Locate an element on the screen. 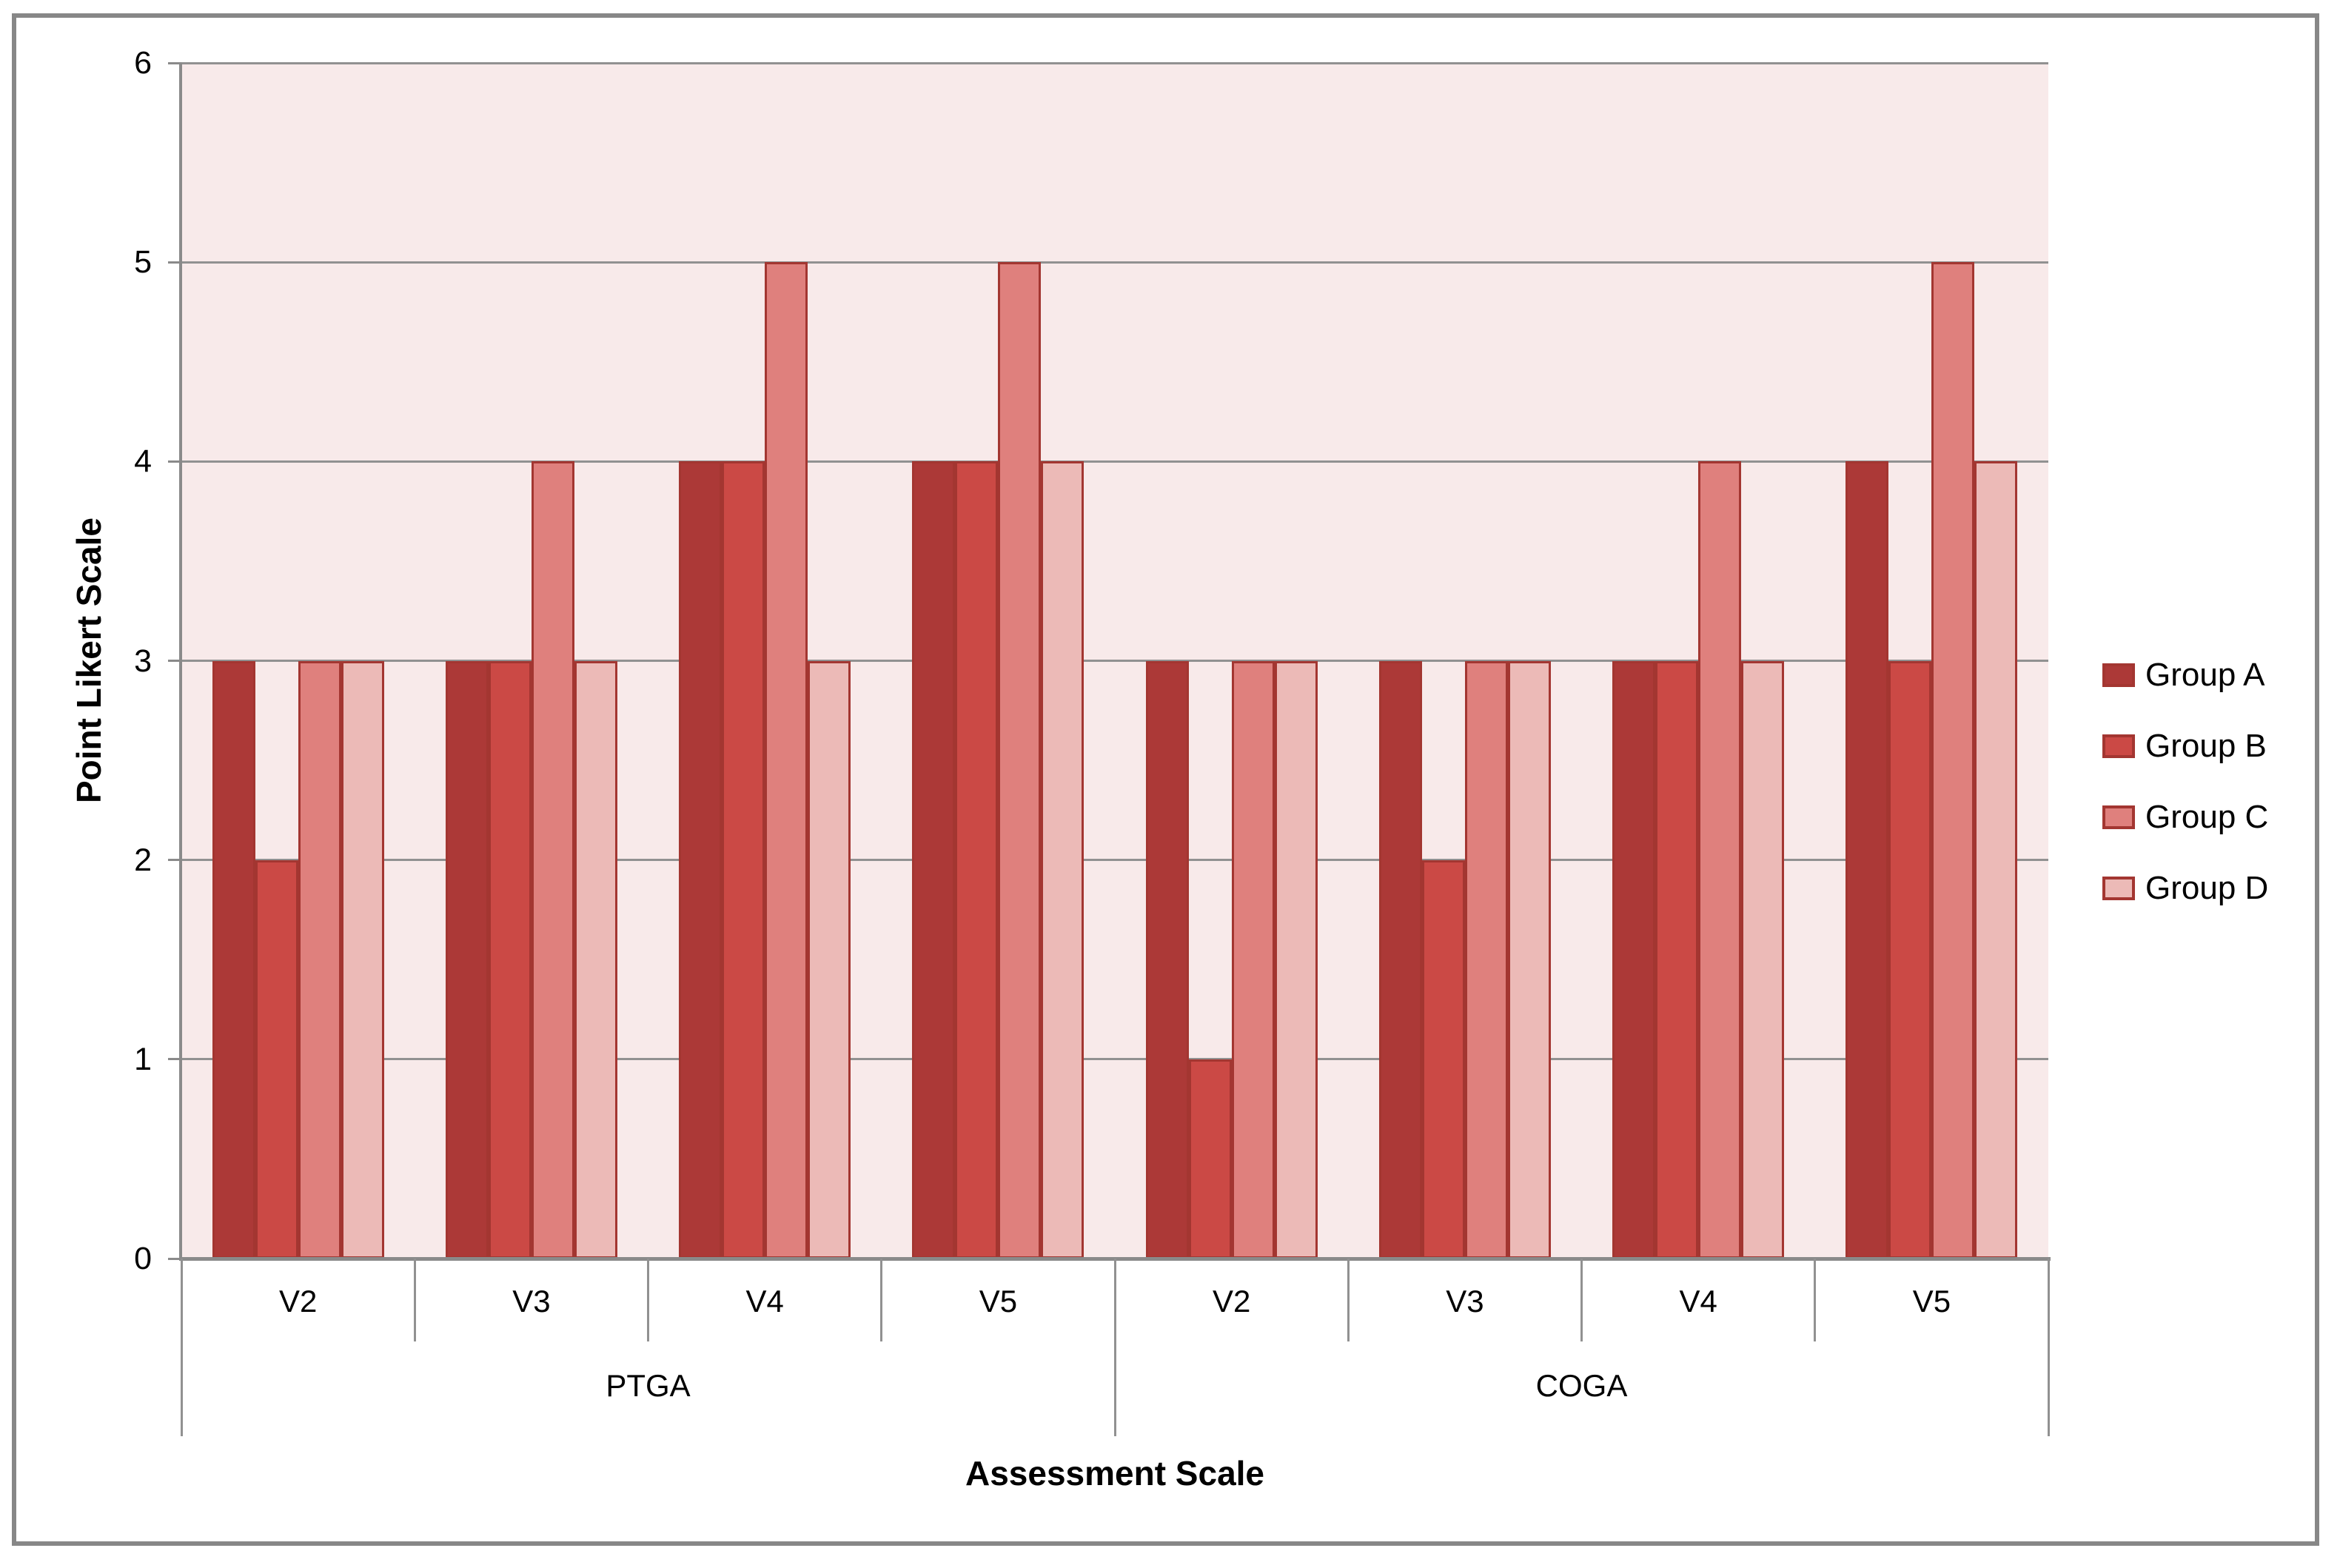 The width and height of the screenshot is (2340, 1568). x-axis-title: Assessment Scale is located at coordinates (1115, 1473).